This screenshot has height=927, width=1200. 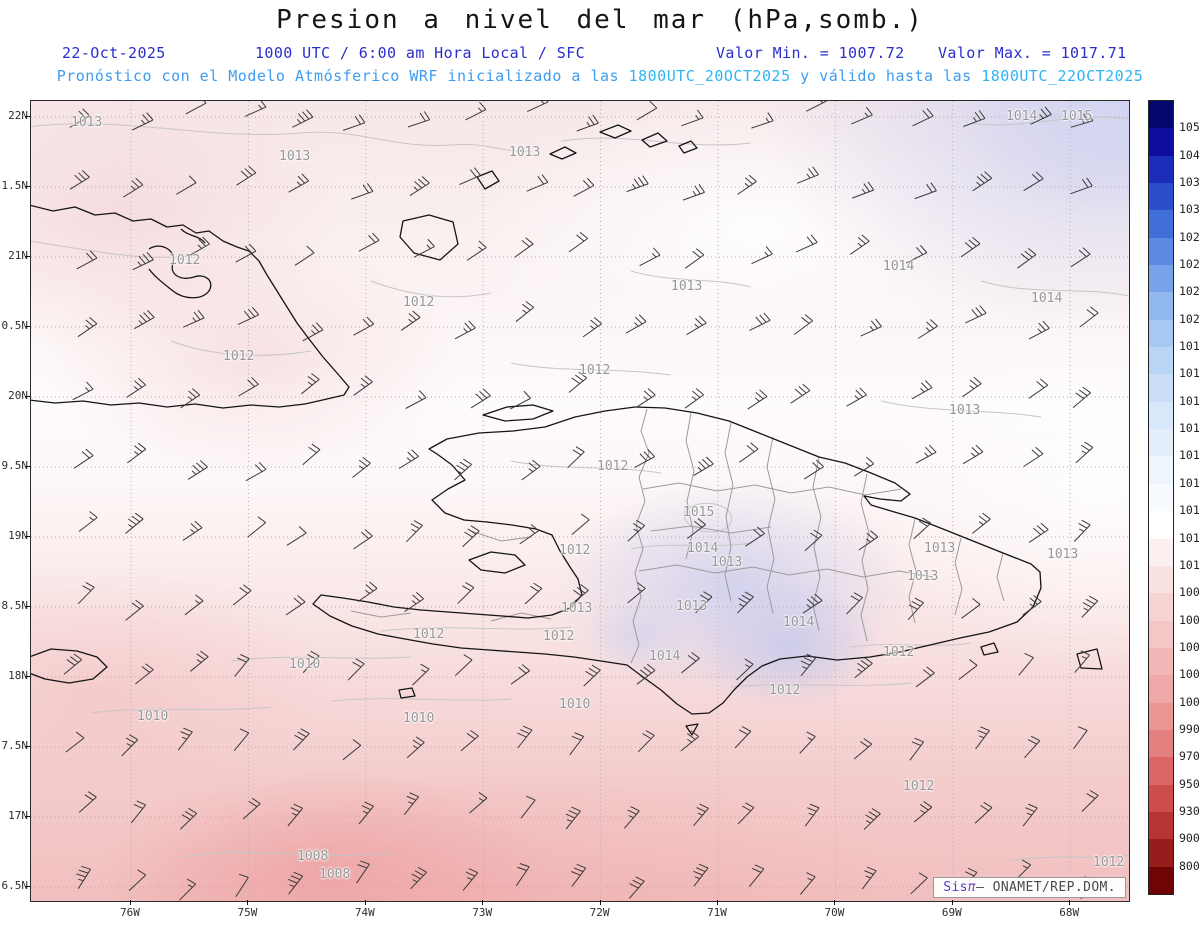 What do you see at coordinates (1189, 346) in the screenshot?
I see `colorbar-tick-label: 1019` at bounding box center [1189, 346].